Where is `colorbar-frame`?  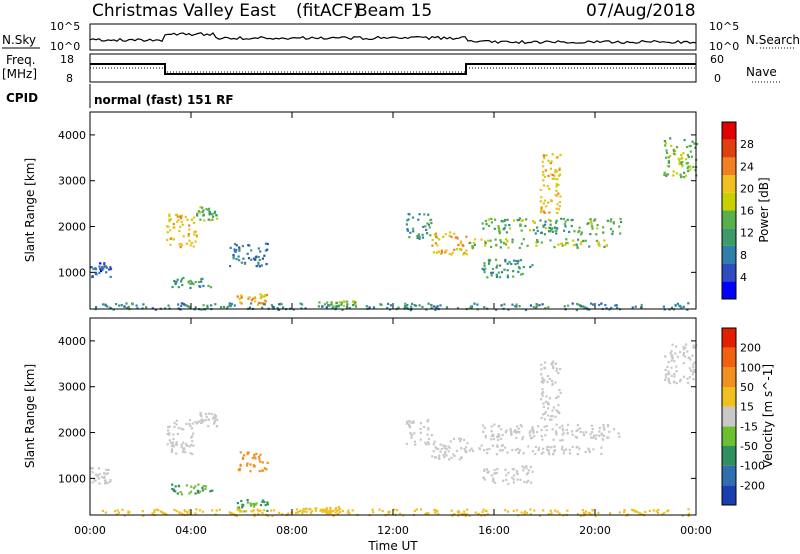
colorbar-frame is located at coordinates (729, 210).